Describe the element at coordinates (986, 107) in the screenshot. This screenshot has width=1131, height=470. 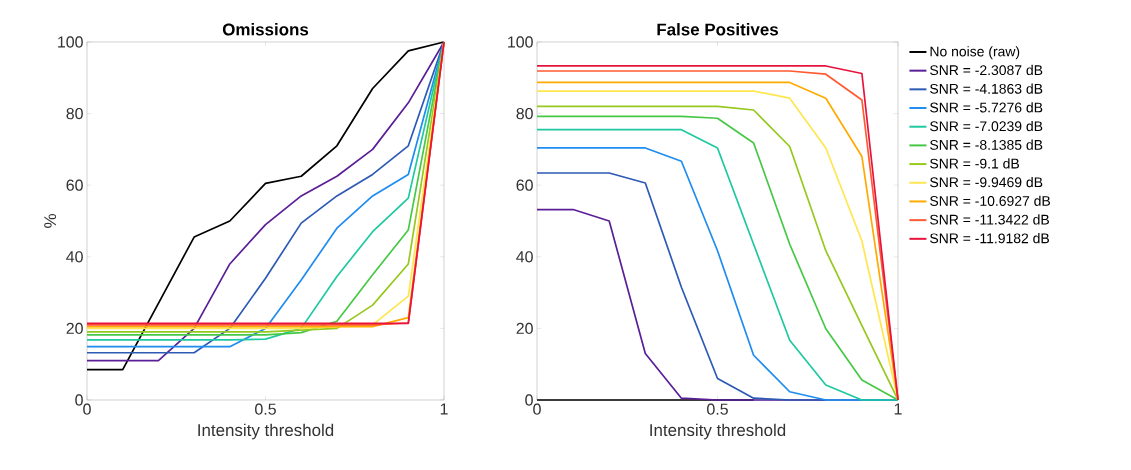
I see `legend-label: SNR = -5.7276 dB` at that location.